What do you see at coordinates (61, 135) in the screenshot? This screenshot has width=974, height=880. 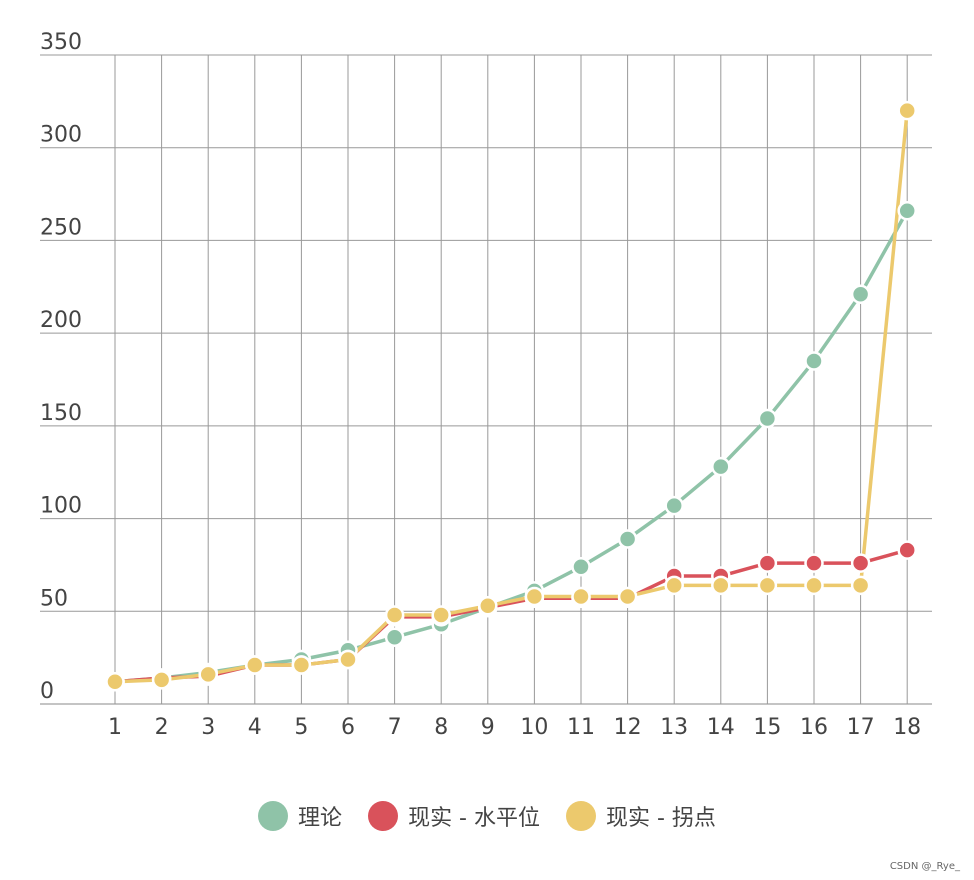 I see `y-tick-label: 300` at bounding box center [61, 135].